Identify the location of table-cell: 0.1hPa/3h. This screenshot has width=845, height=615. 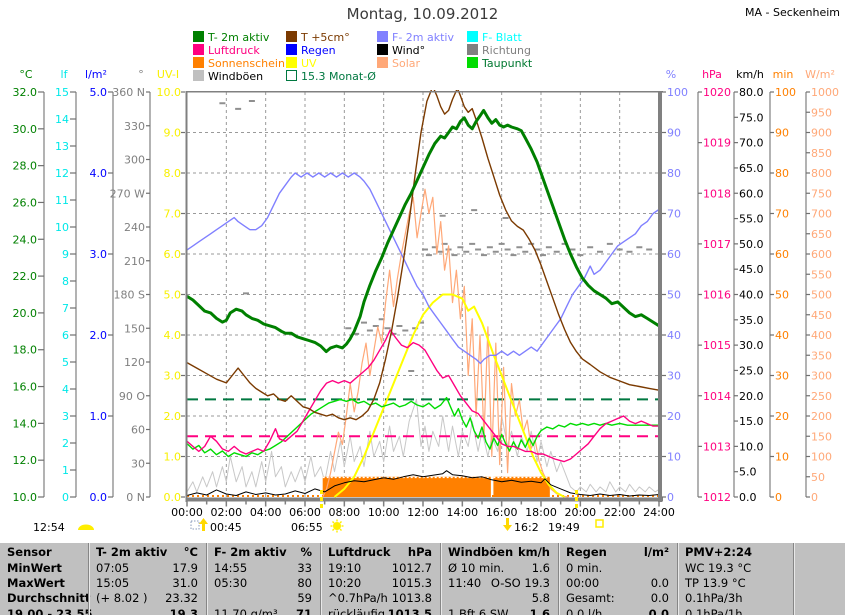
(736, 598).